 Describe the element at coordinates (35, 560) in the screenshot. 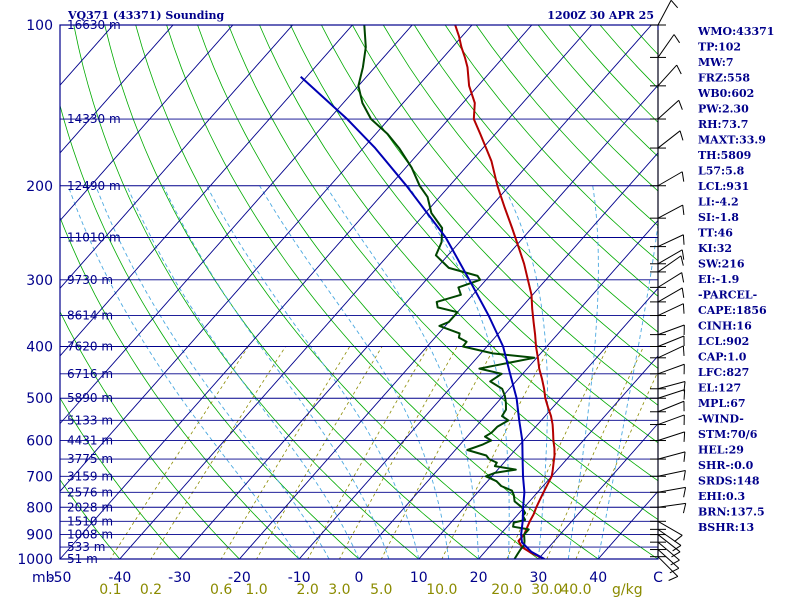

I see `pressure-tick-label: 1000` at that location.